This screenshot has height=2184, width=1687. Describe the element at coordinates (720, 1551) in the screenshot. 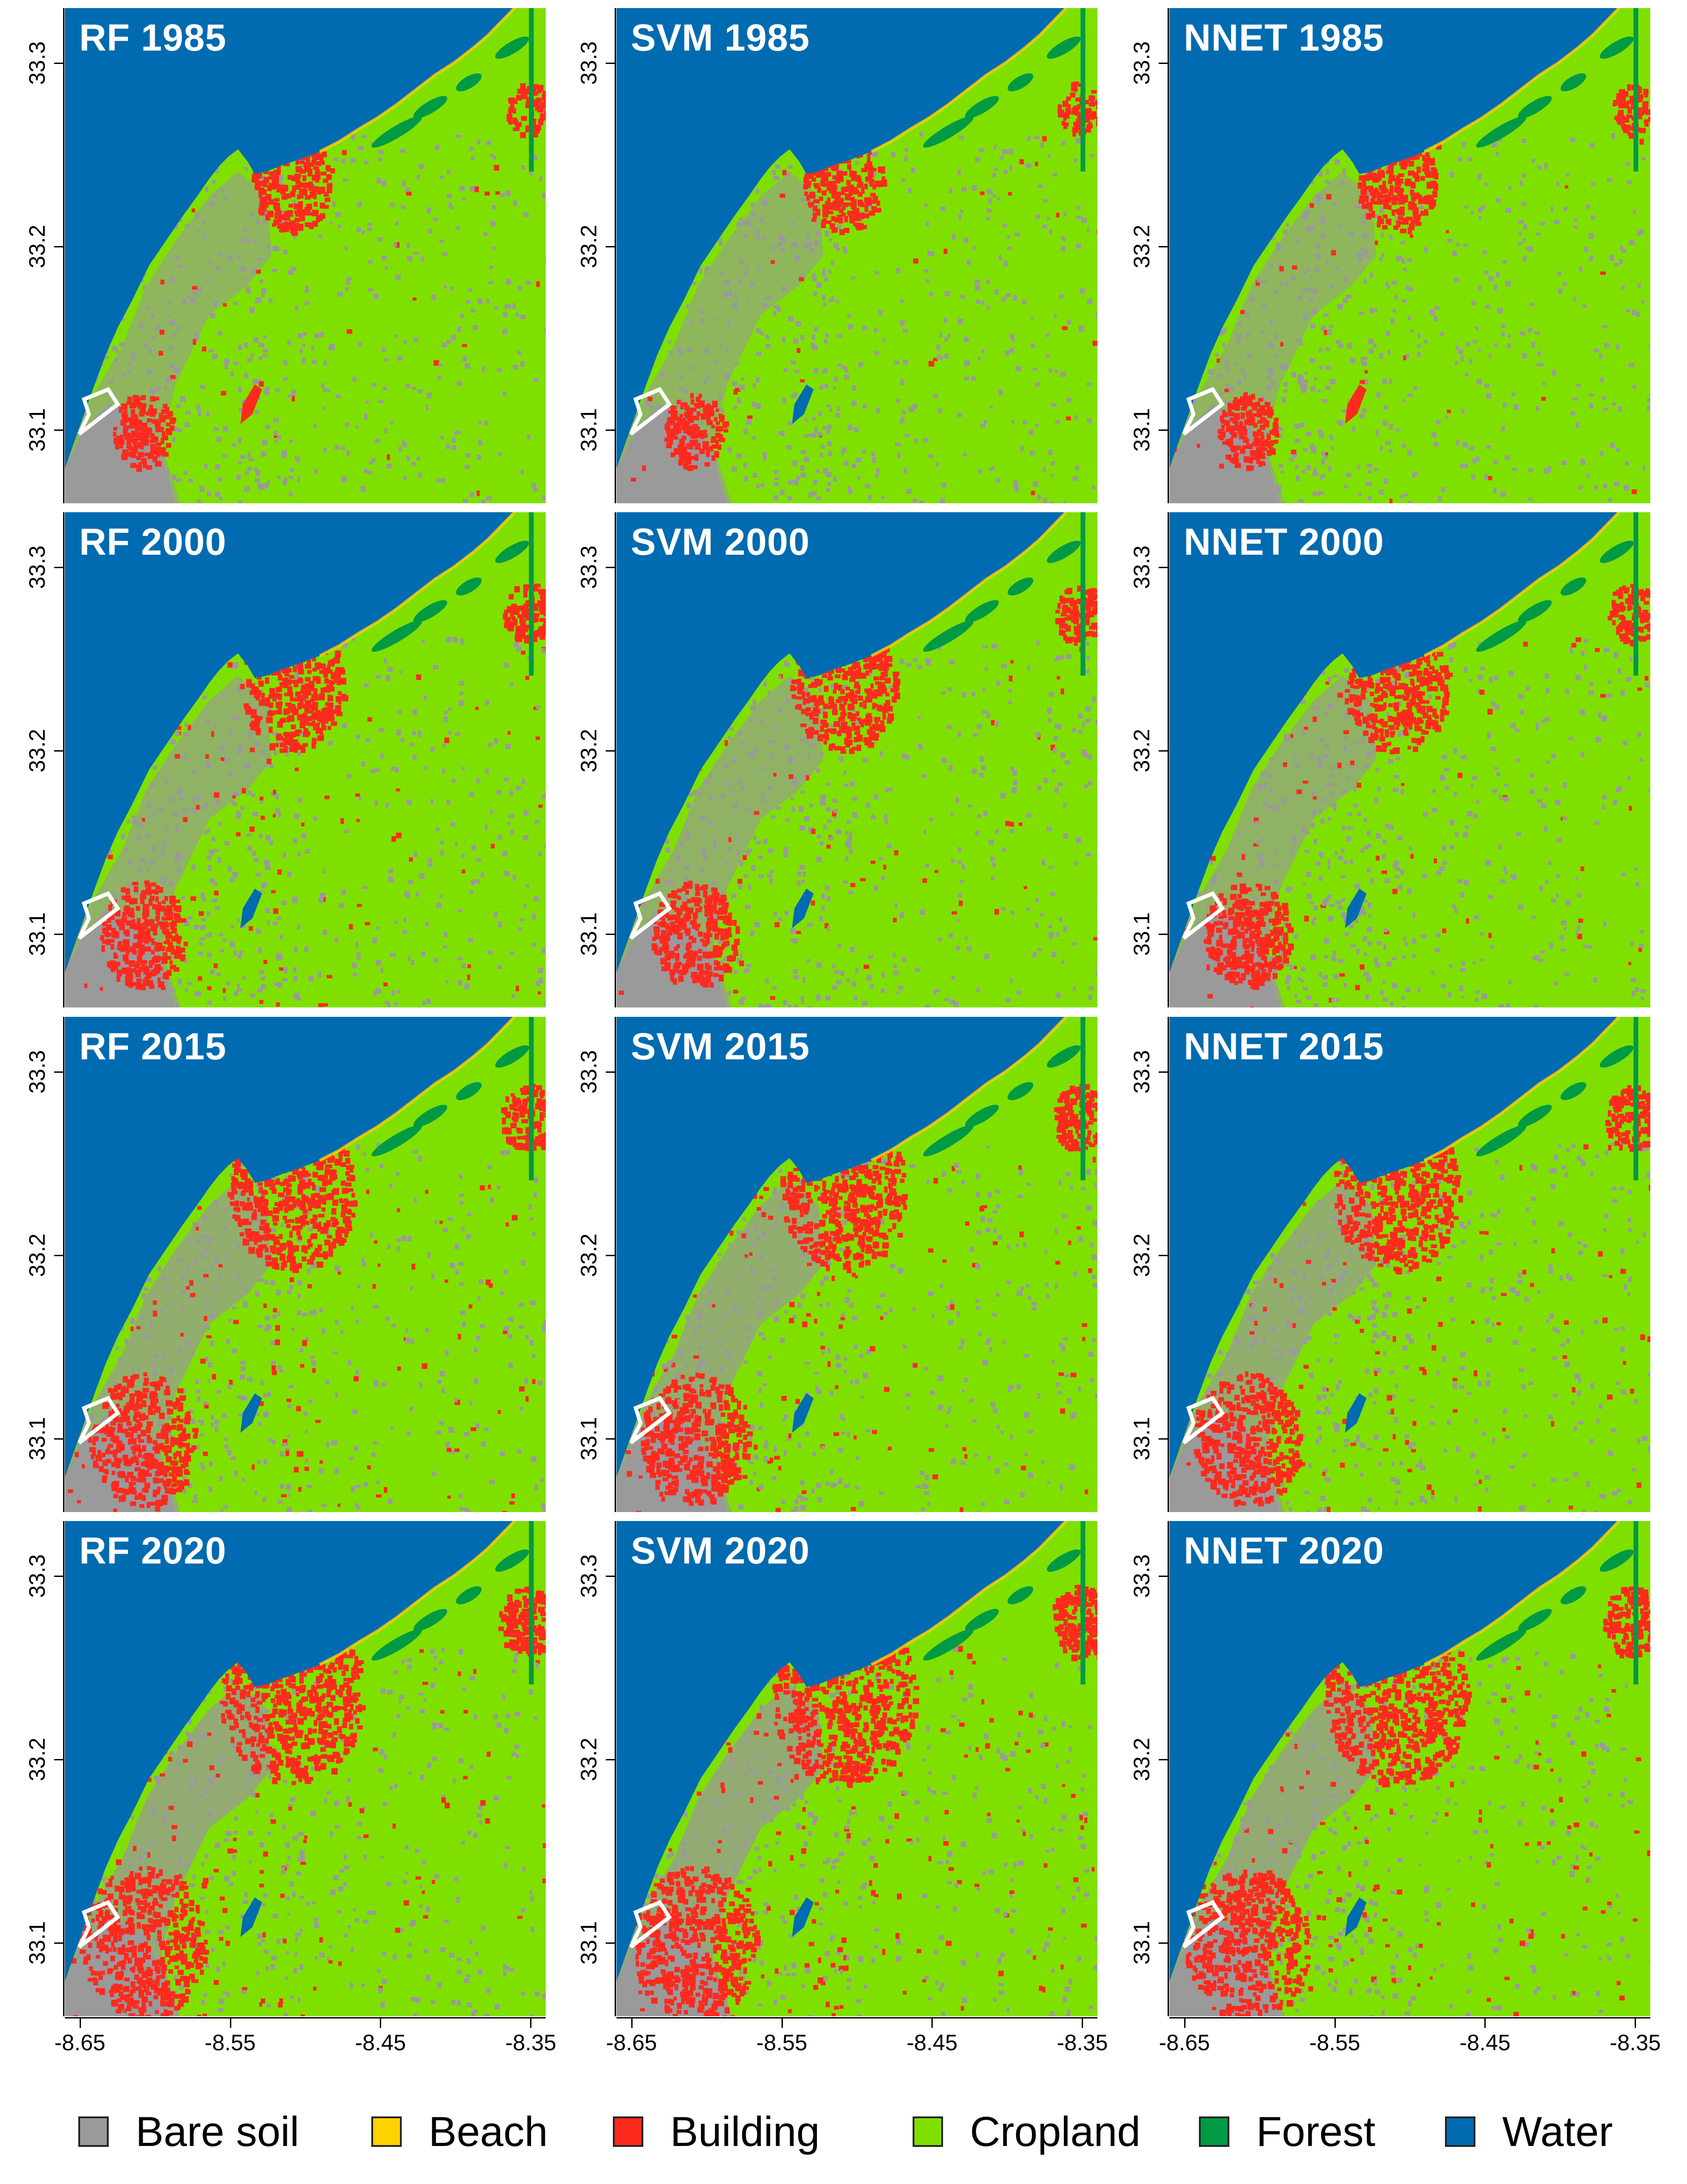

I see `panel-title: SVM 2020` at that location.